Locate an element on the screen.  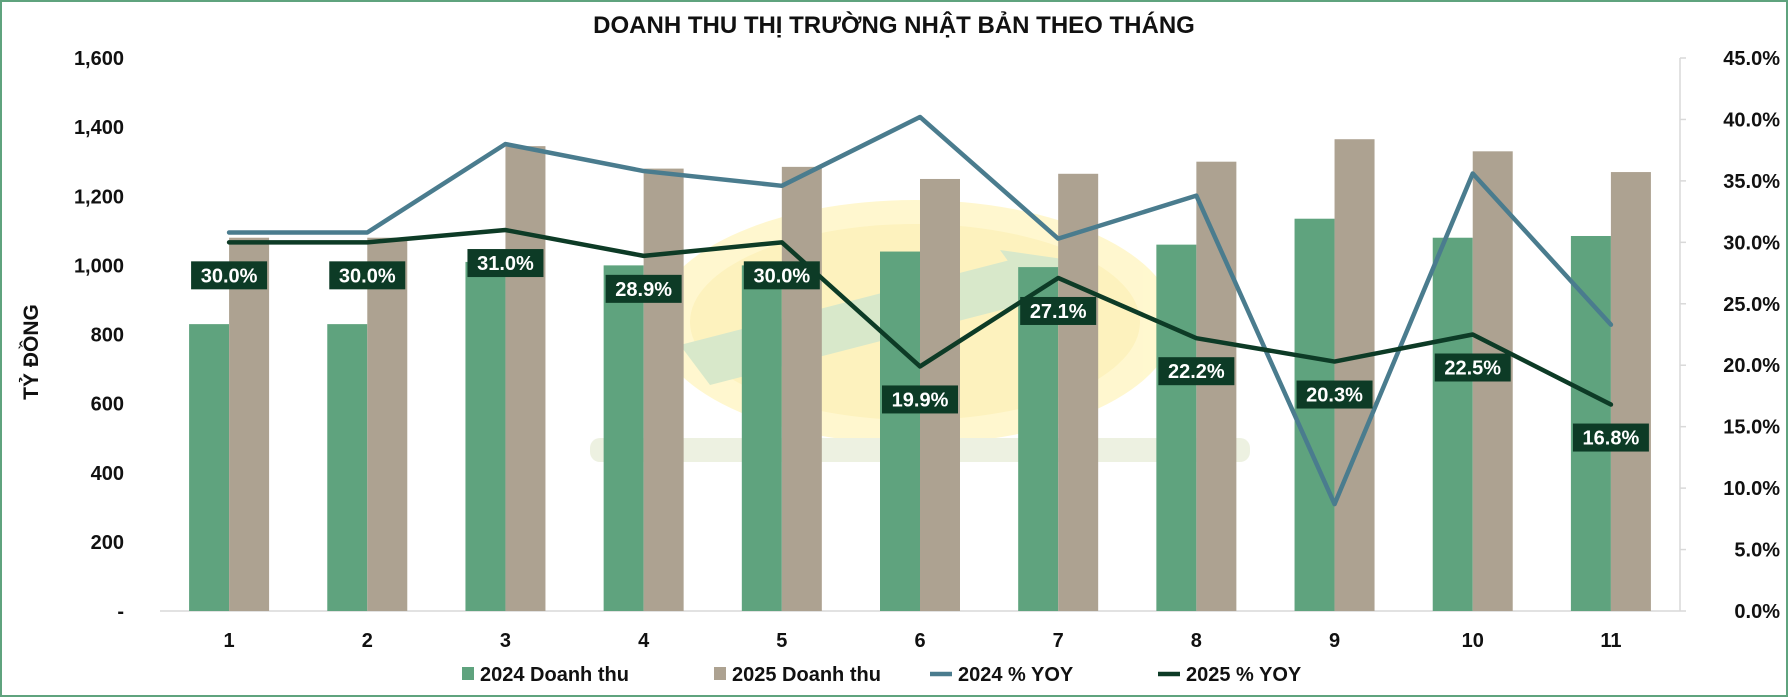
legend-label: 2025 Doanh thu is located at coordinates (806, 675).